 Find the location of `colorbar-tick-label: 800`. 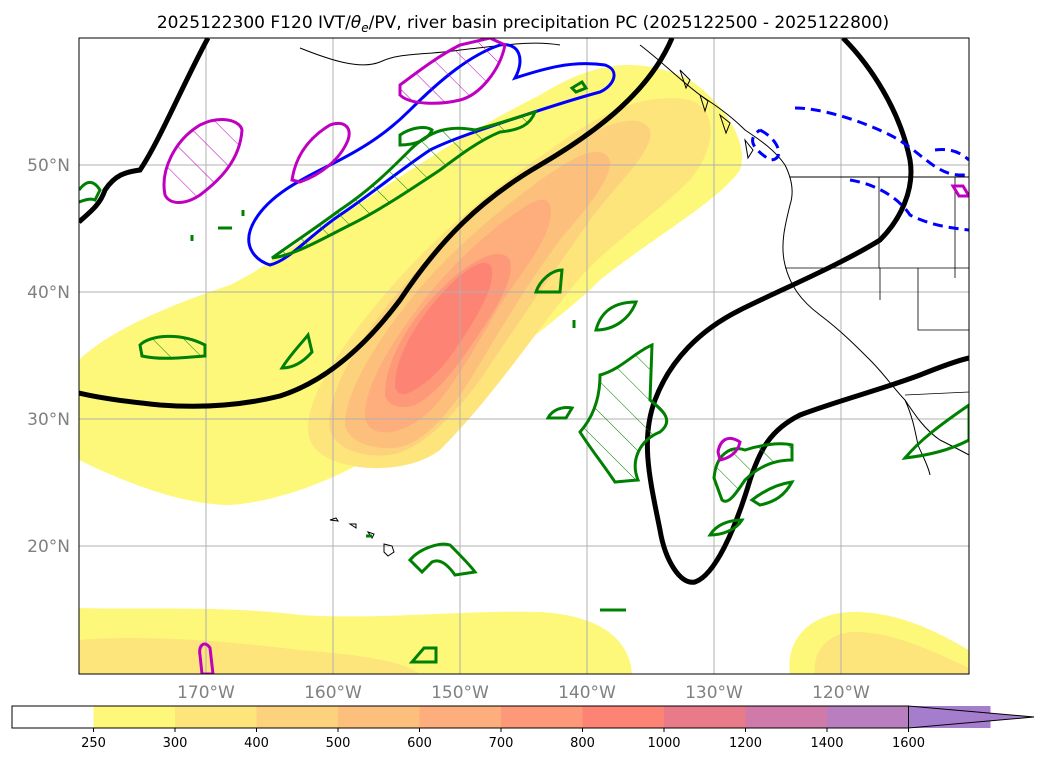

colorbar-tick-label: 800 is located at coordinates (582, 743).